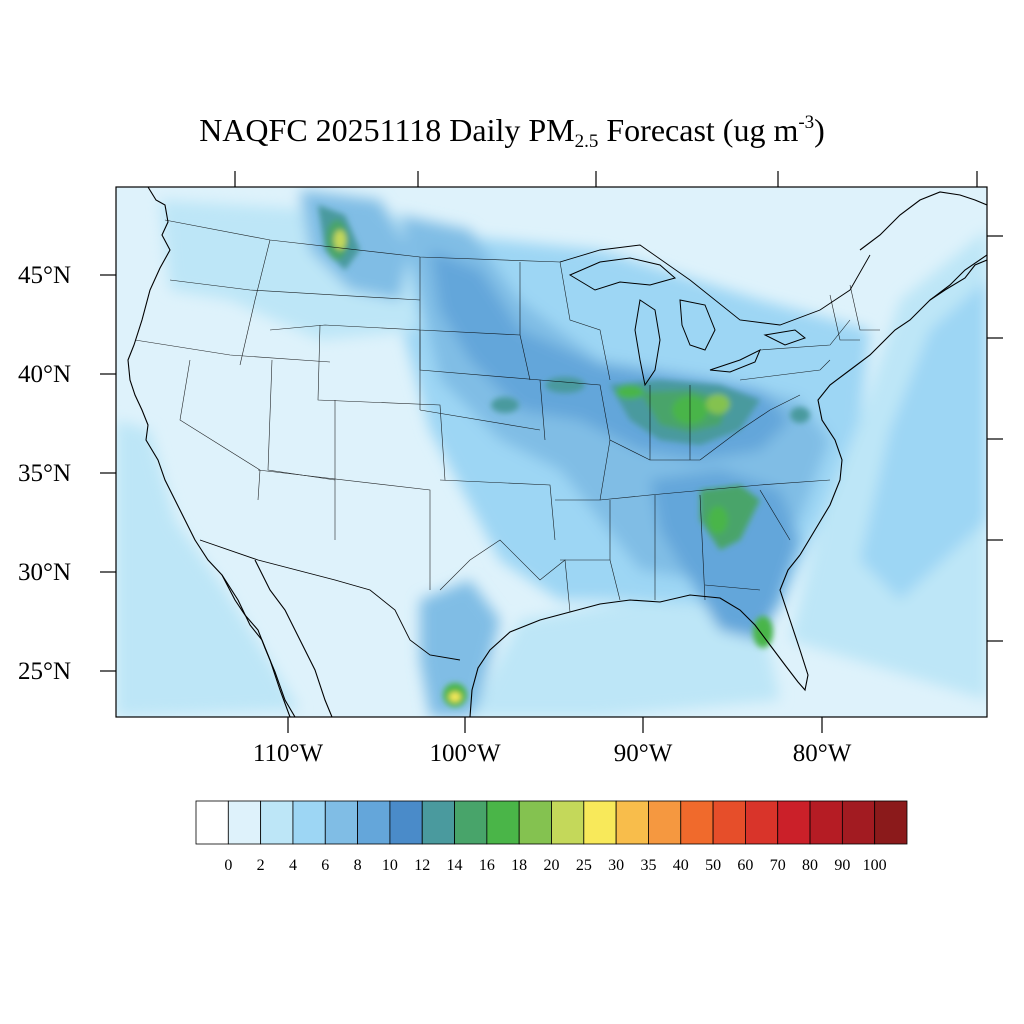 Image resolution: width=1024 pixels, height=1024 pixels. What do you see at coordinates (648, 865) in the screenshot?
I see `colorbar-label: 35` at bounding box center [648, 865].